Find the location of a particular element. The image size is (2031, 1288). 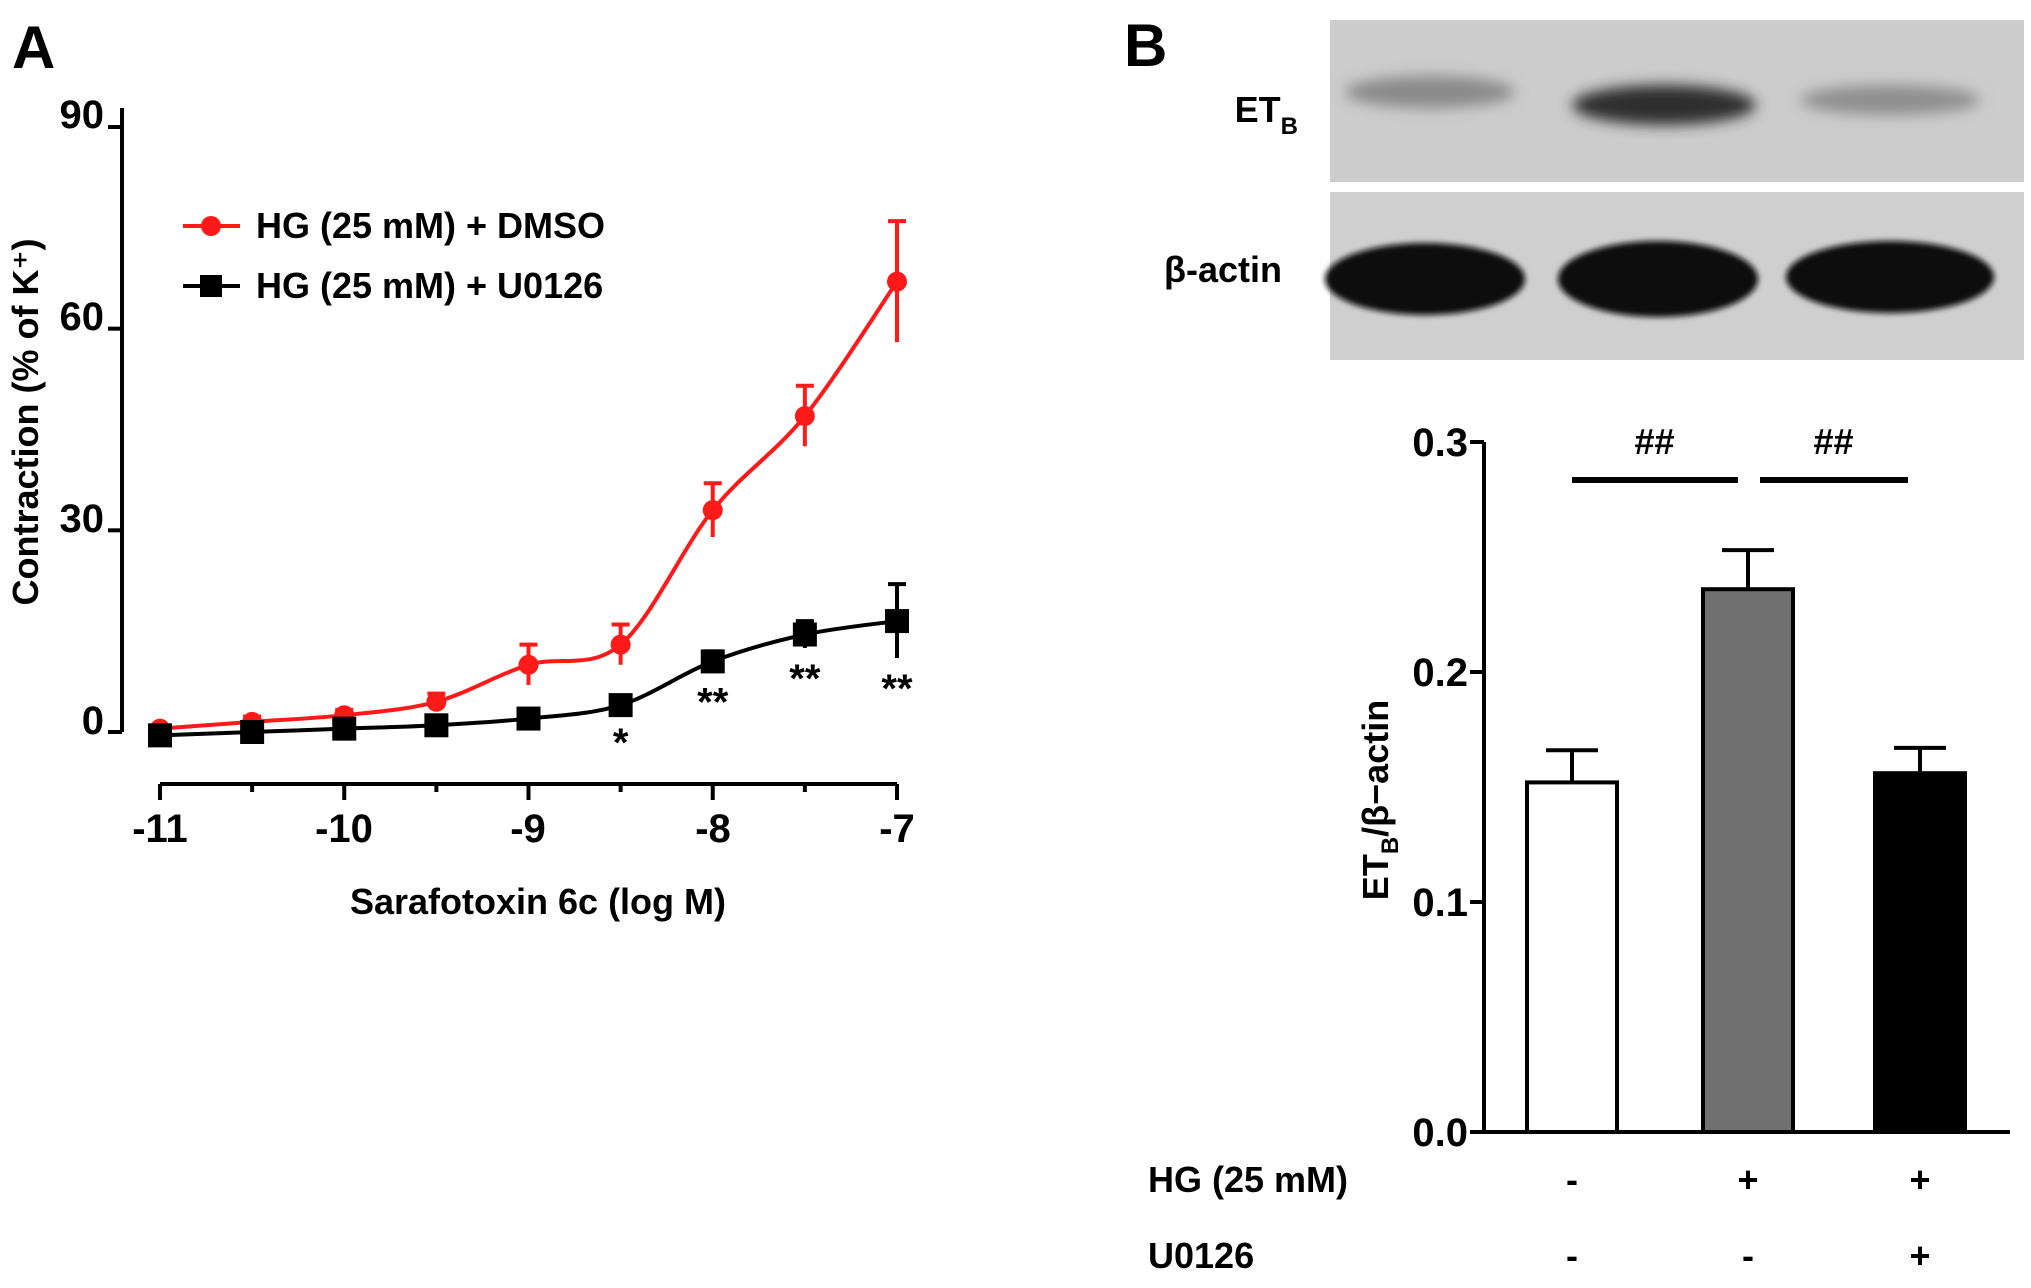

legend-marker-u0126 is located at coordinates (211, 286).